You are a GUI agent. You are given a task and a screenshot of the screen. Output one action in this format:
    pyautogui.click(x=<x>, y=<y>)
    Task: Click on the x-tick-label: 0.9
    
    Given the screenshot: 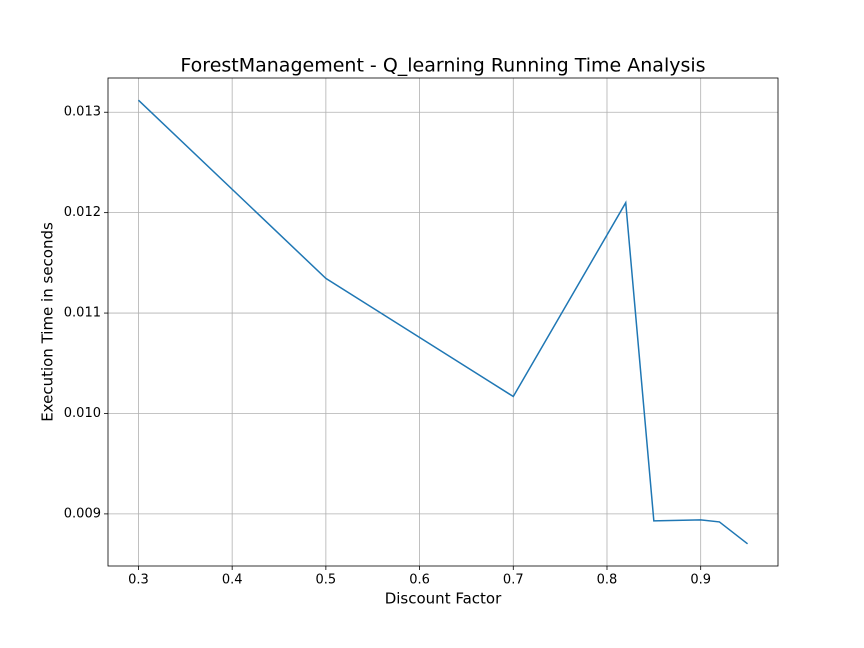 What is the action you would take?
    pyautogui.click(x=700, y=580)
    